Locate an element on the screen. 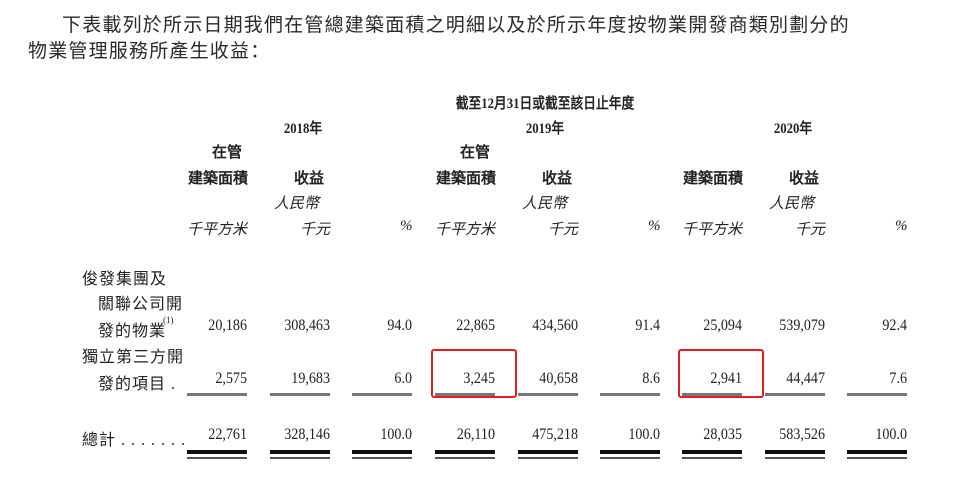  table-cell: 2,575 is located at coordinates (231, 378).